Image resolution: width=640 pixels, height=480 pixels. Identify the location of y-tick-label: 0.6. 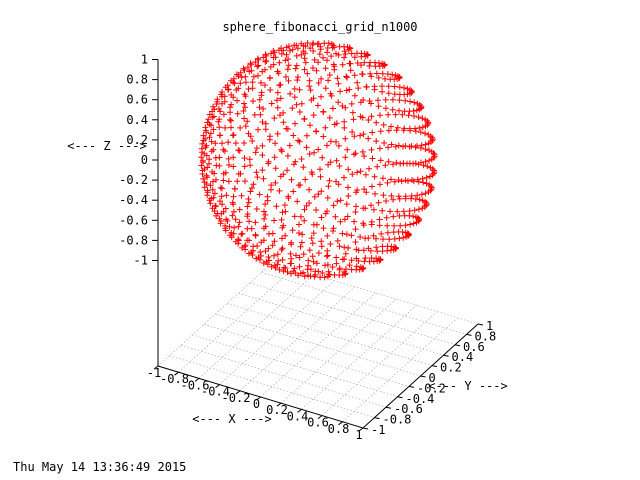
(474, 347).